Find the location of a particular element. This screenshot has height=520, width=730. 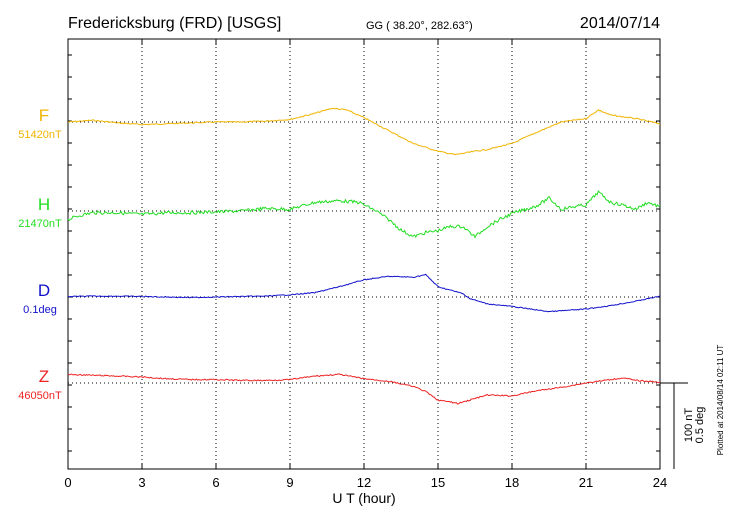

series-baseline-d: 0.1deg is located at coordinates (40, 310).